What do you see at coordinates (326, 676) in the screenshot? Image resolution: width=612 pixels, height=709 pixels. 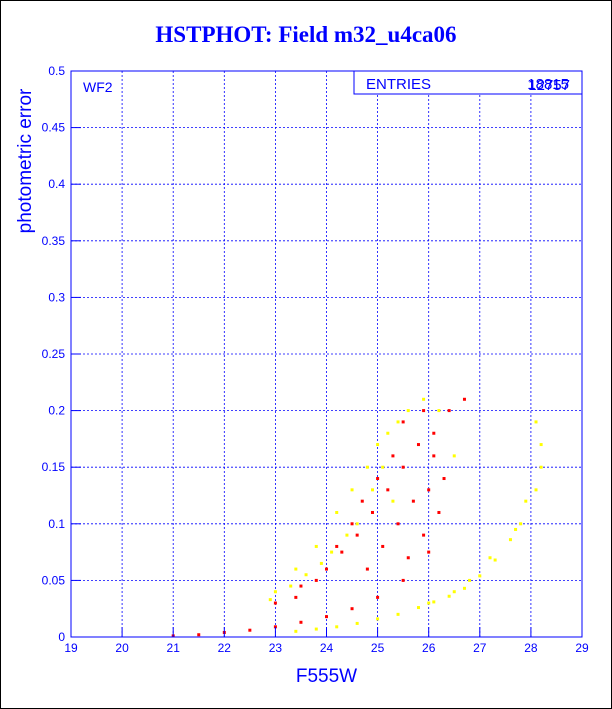 I see `x-axis-label: F555W` at bounding box center [326, 676].